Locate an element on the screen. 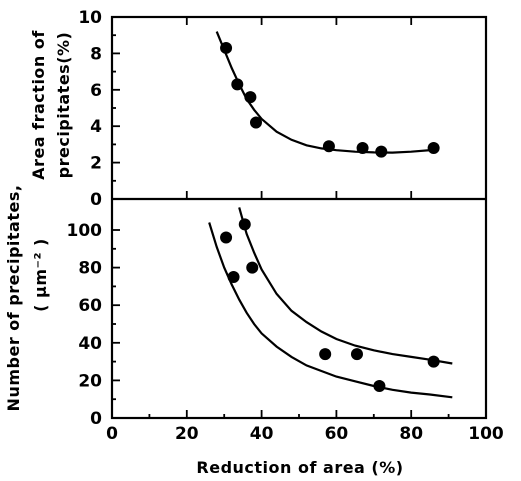 The image size is (521, 481). bottom-ytick-label: 80 is located at coordinates (90, 269).